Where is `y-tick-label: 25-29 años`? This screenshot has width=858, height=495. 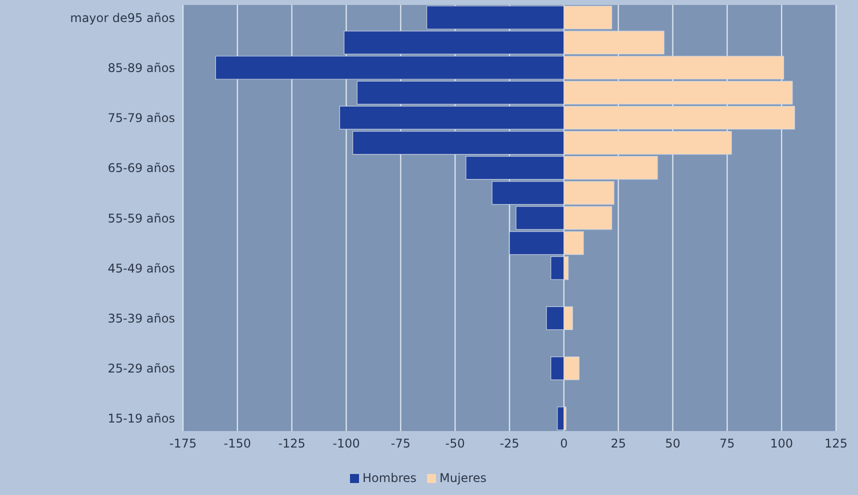 y-tick-label: 25-29 años is located at coordinates (141, 369).